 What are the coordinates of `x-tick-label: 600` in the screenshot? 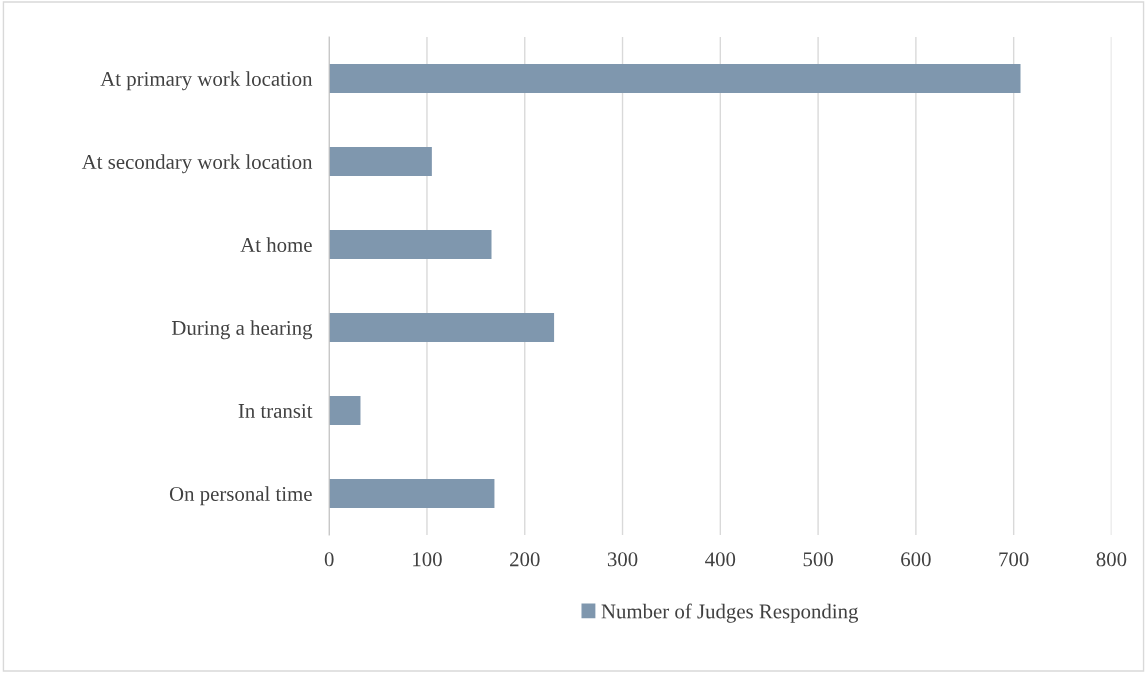 It's located at (916, 559).